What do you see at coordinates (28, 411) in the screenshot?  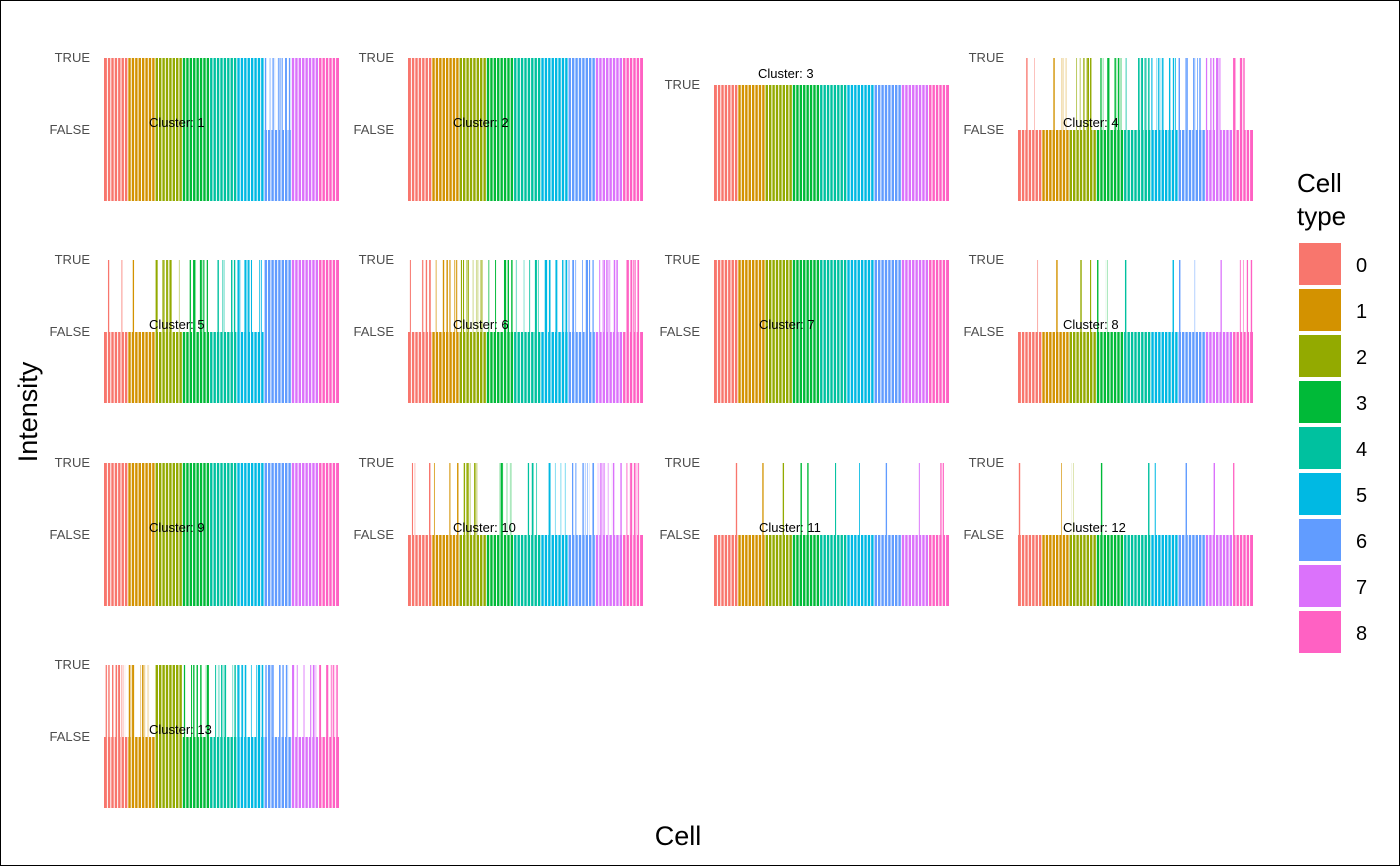 I see `y-axis-title: Intensity` at bounding box center [28, 411].